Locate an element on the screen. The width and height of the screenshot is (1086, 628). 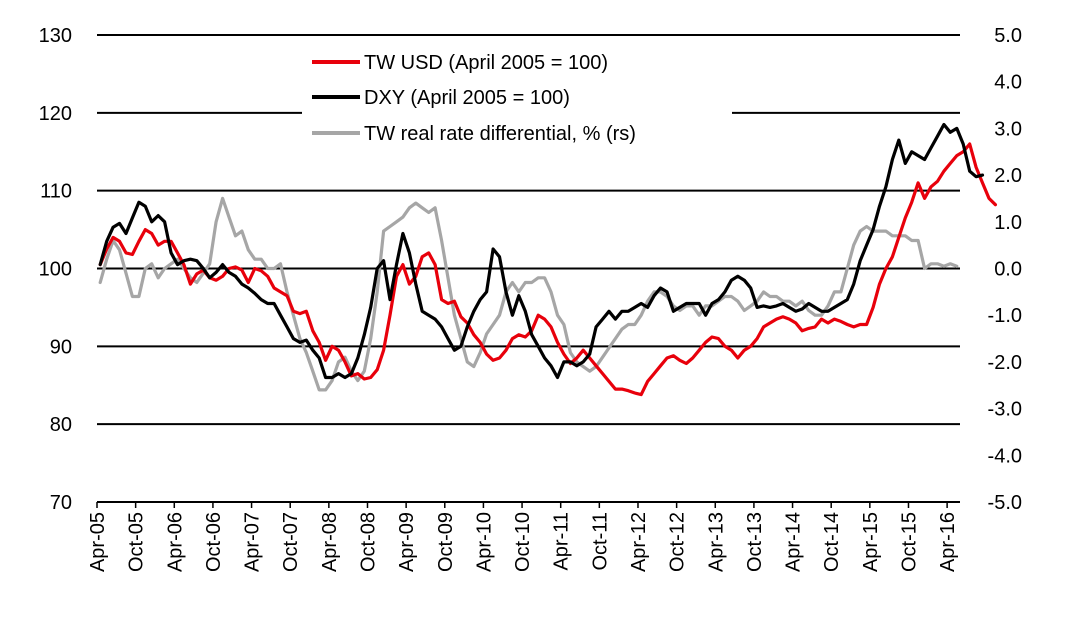
y-left-tick-label: 80 is located at coordinates (61, 425).